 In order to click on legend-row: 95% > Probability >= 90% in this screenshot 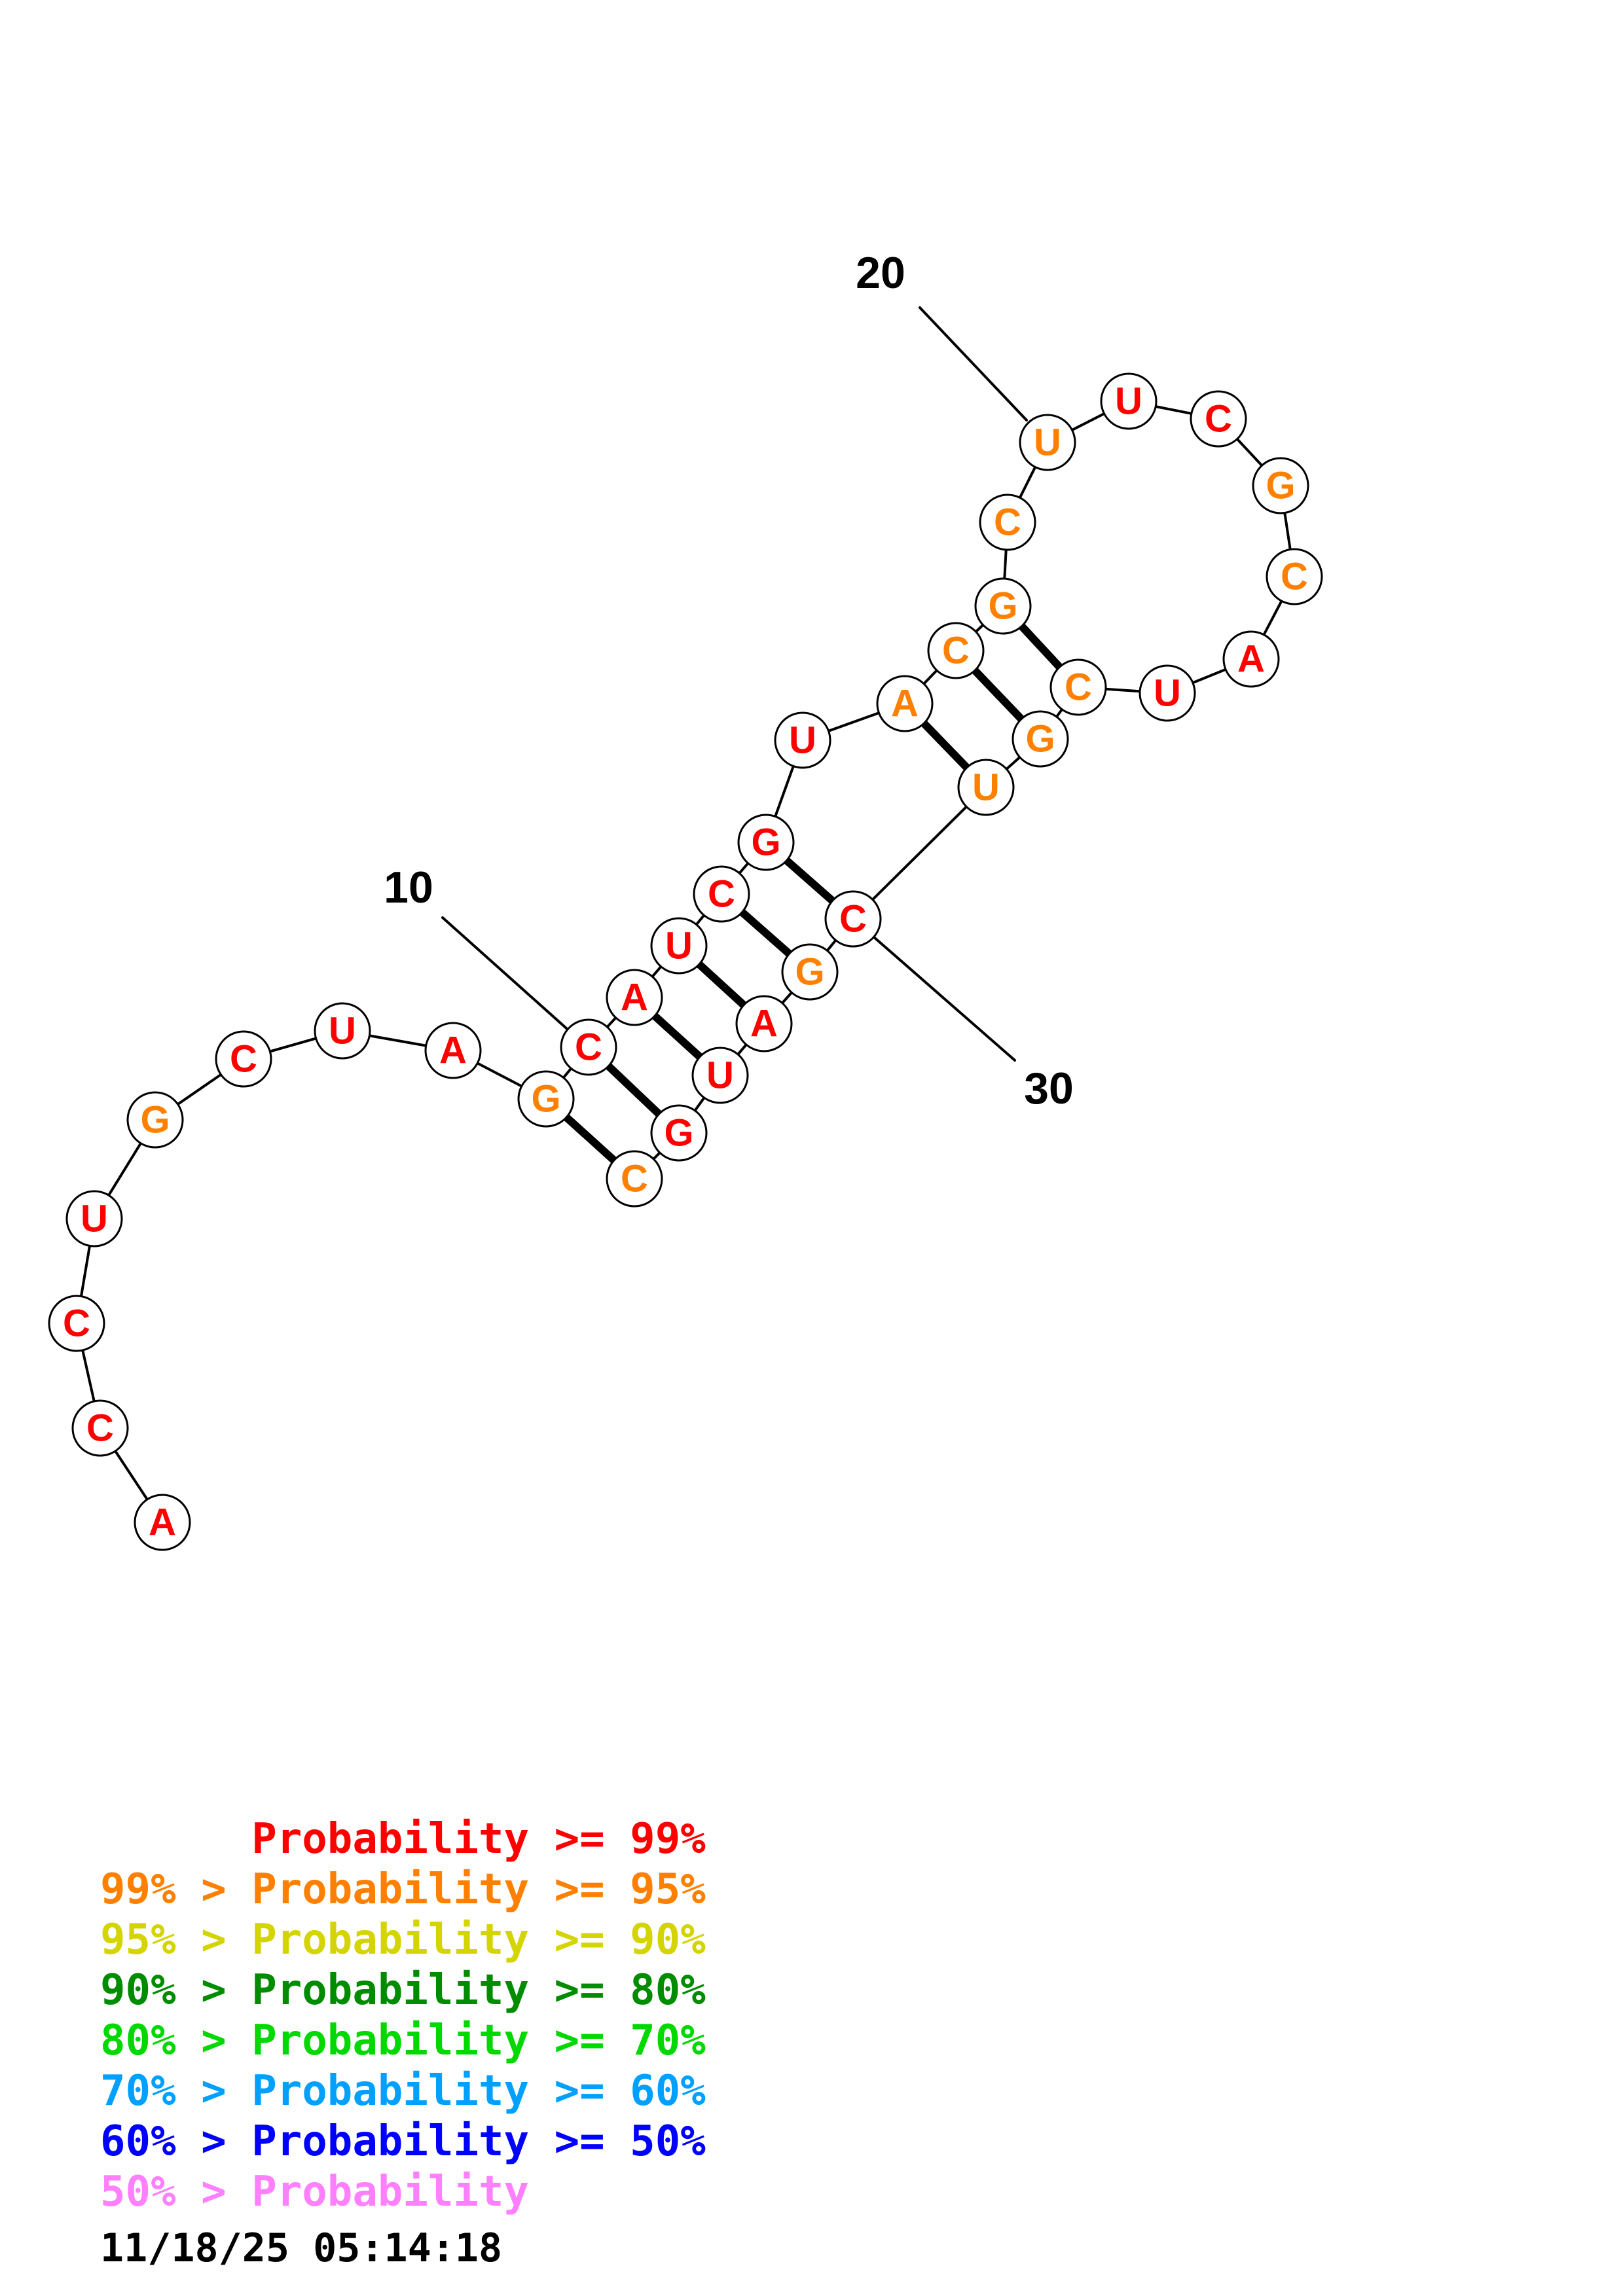, I will do `click(403, 1940)`.